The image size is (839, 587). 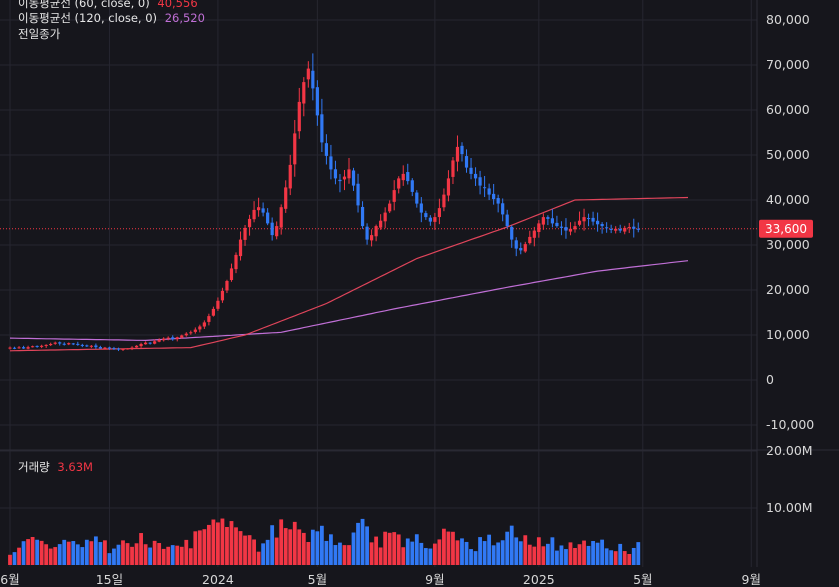 I want to click on price-tick-label: 60,000, so click(x=788, y=109).